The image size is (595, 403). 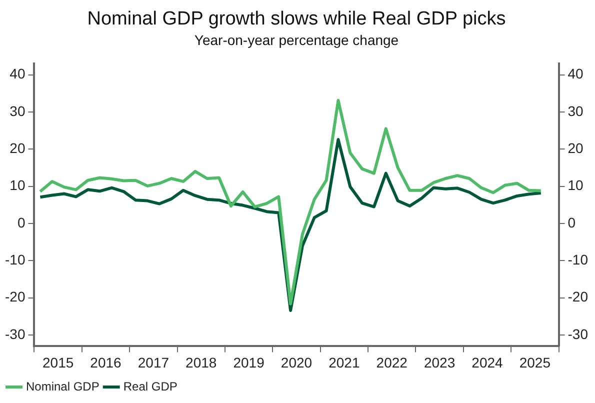 I want to click on x-tick-label: 2021, so click(x=344, y=362).